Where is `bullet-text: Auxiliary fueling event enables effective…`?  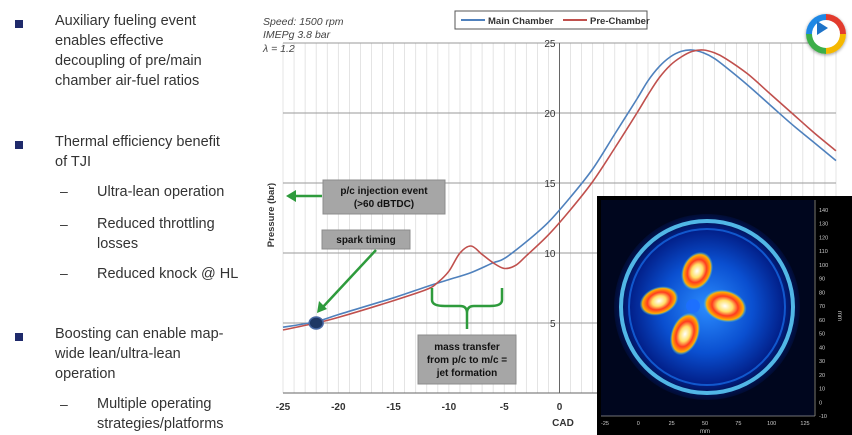 bullet-text: Auxiliary fueling event enables effective… is located at coordinates (128, 51).